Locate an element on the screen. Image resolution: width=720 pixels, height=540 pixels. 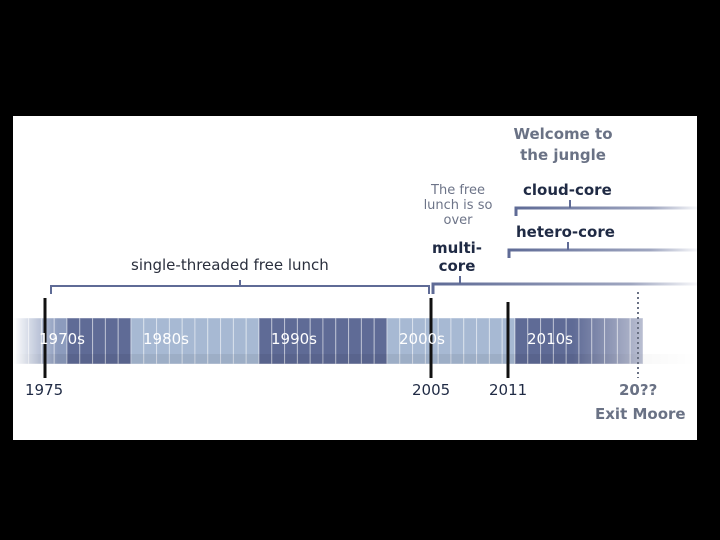
decade-2000s: 2000s is located at coordinates (422, 339).